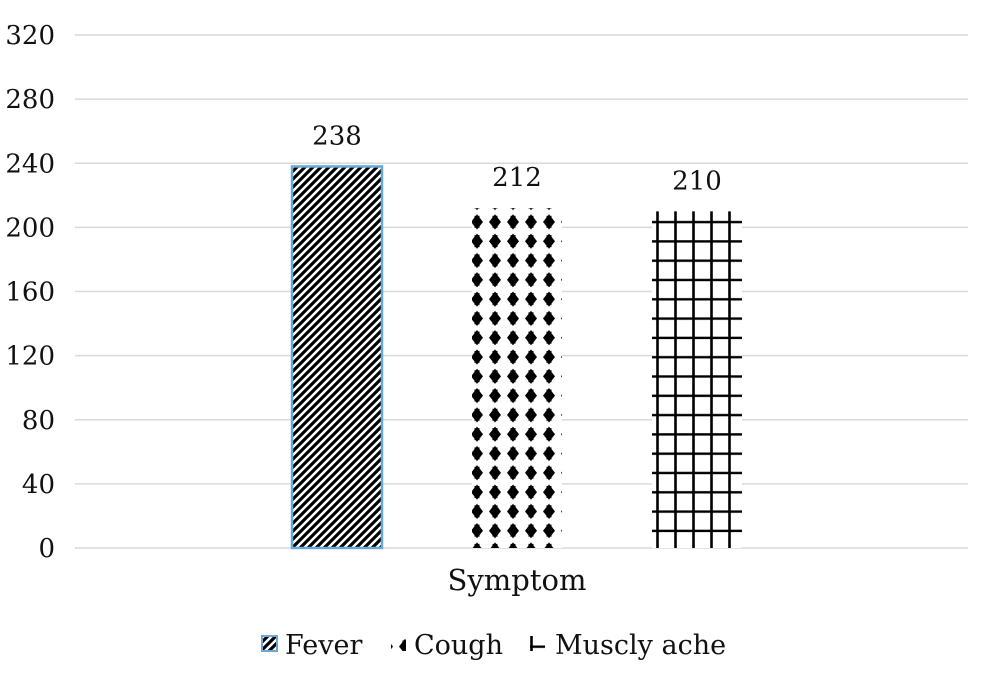 Image resolution: width=1000 pixels, height=675 pixels. Describe the element at coordinates (30, 36) in the screenshot. I see `y-tick-label: 320` at that location.